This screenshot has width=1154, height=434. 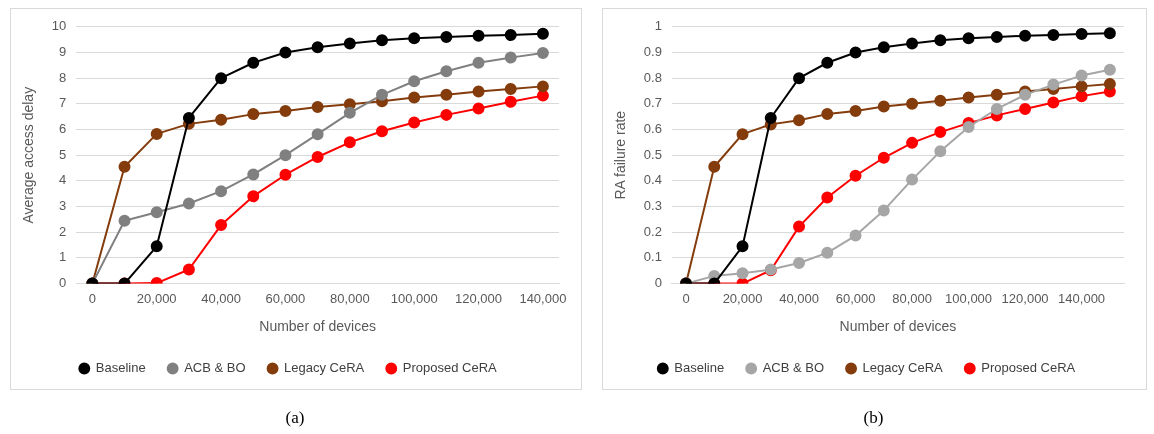 What do you see at coordinates (620, 155) in the screenshot?
I see `y-axis-title: RA failure rate` at bounding box center [620, 155].